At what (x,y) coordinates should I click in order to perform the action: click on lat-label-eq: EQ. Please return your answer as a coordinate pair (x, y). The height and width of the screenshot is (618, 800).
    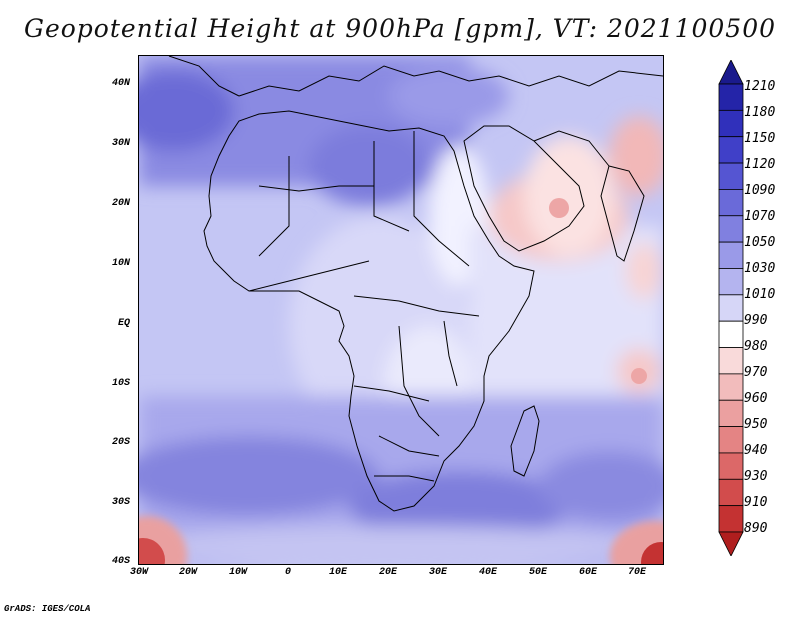
    Looking at the image, I should click on (123, 323).